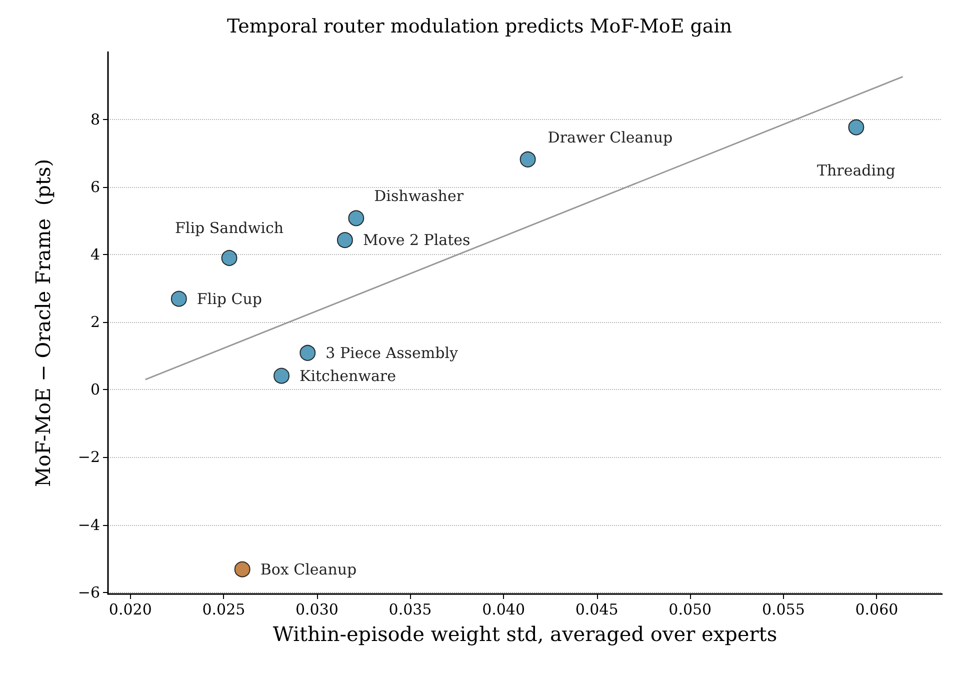  What do you see at coordinates (416, 240) in the screenshot?
I see `annotation: Move 2 Plates` at bounding box center [416, 240].